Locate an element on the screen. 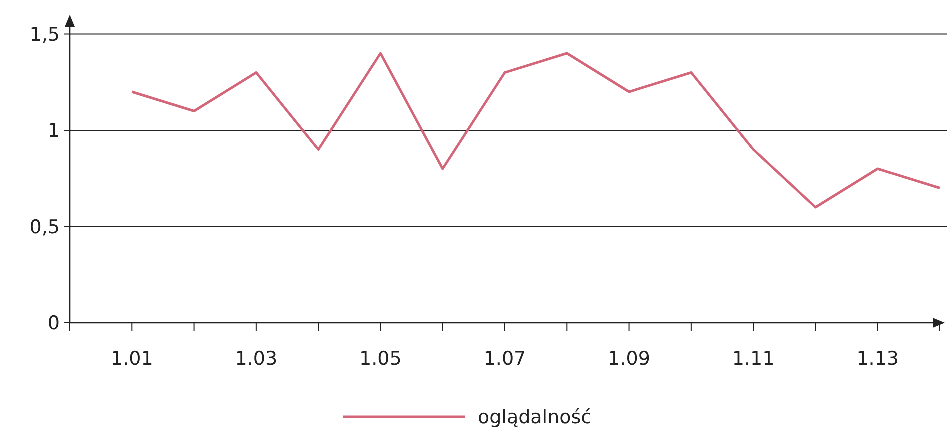  y-tick-label: 0 is located at coordinates (54, 323).